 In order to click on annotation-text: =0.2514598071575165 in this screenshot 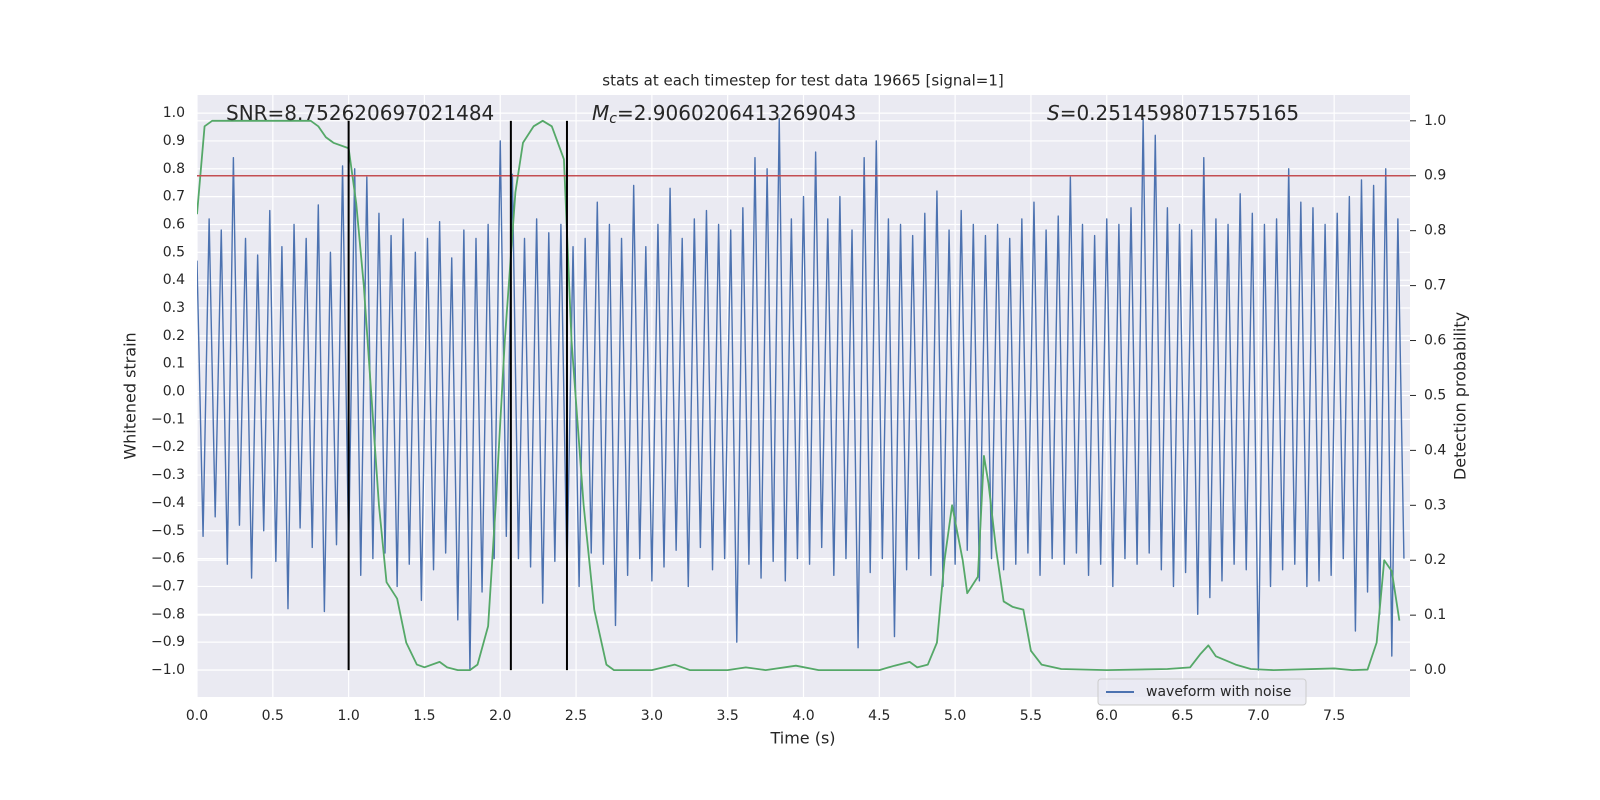, I will do `click(1179, 113)`.